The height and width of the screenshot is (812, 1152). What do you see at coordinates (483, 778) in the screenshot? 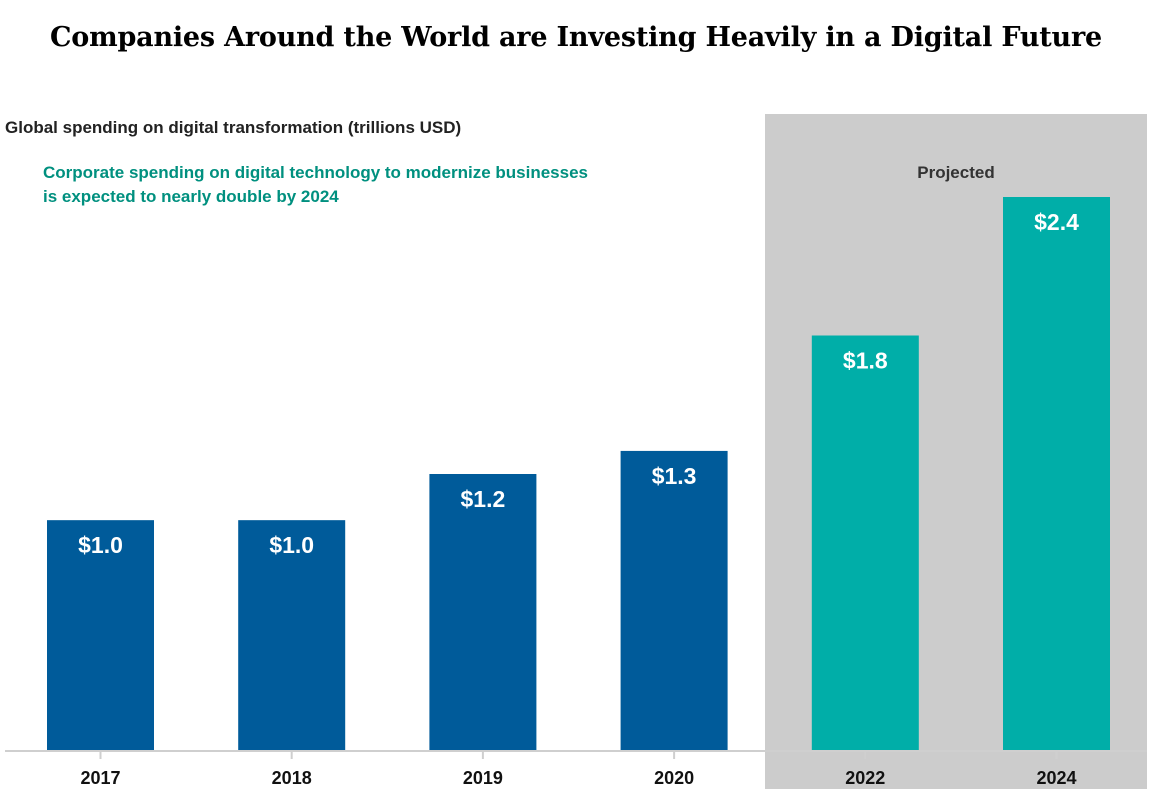
I see `x-tick-label-2019: 2019` at bounding box center [483, 778].